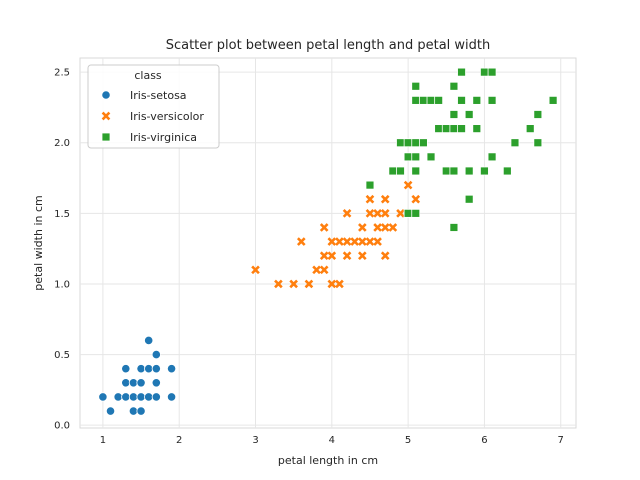 The image size is (640, 480). What do you see at coordinates (103, 440) in the screenshot?
I see `x-tick-label: 1` at bounding box center [103, 440].